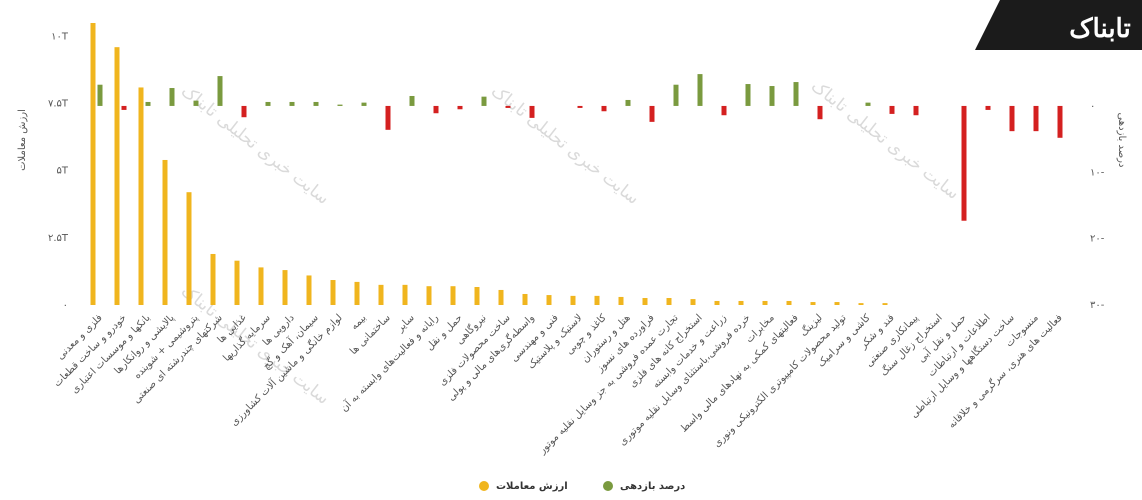  I want to click on y-tick-label: ۱۰T, so click(60, 36).